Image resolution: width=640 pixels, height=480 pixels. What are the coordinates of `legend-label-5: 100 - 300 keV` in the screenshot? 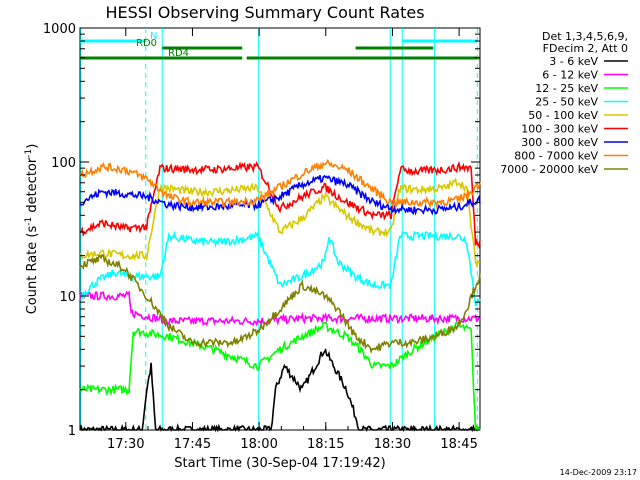 It's located at (559, 129).